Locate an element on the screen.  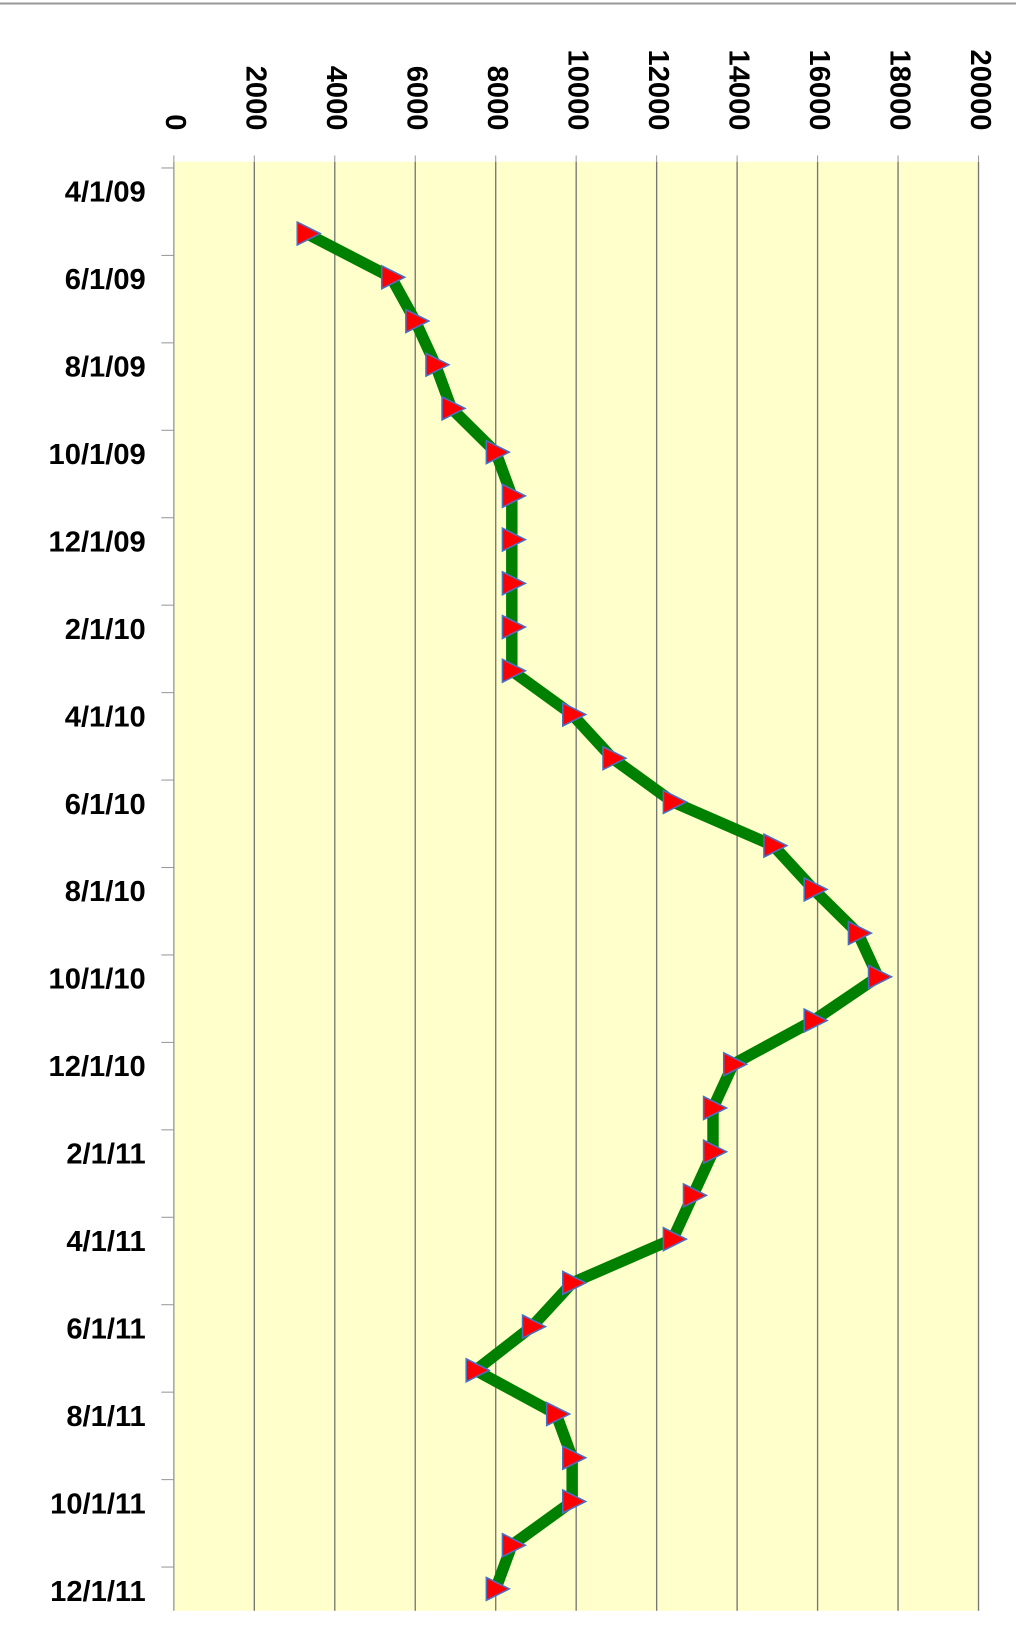
value-tick-label: 14000 is located at coordinates (738, 89).